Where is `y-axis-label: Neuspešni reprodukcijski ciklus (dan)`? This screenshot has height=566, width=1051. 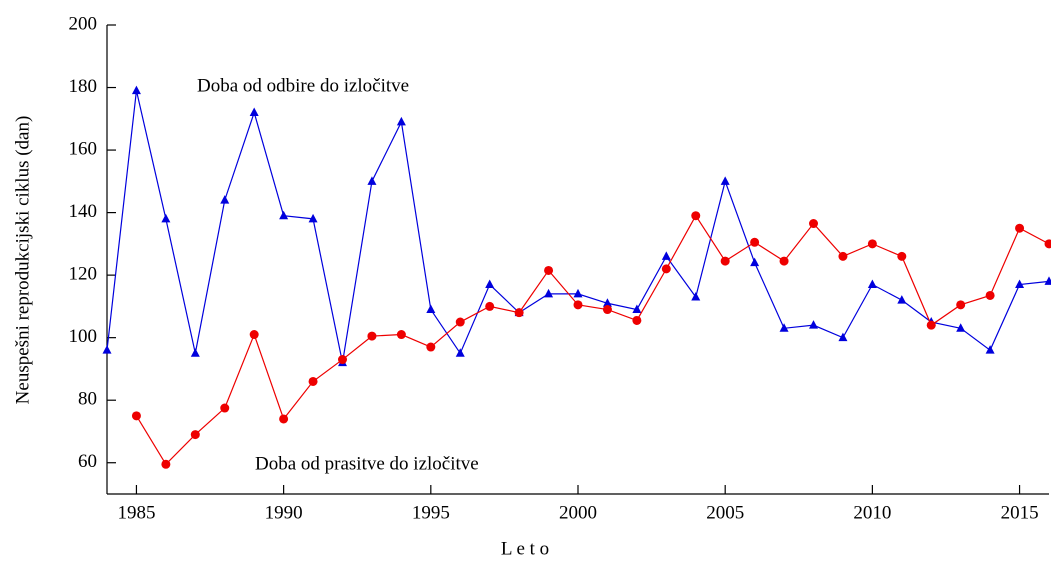
y-axis-label: Neuspešni reprodukcijski ciklus (dan) is located at coordinates (22, 260).